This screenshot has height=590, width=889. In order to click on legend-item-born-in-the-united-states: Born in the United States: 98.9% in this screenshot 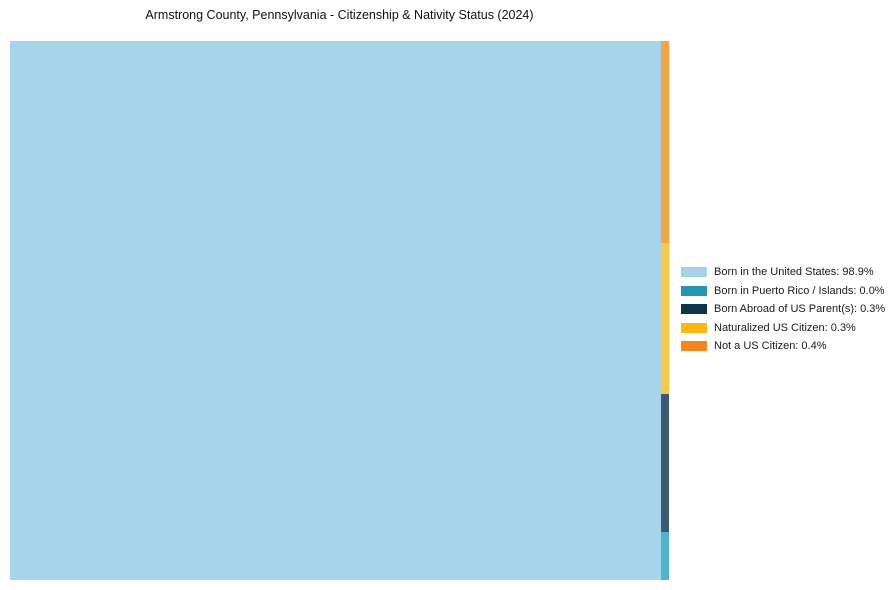, I will do `click(783, 272)`.